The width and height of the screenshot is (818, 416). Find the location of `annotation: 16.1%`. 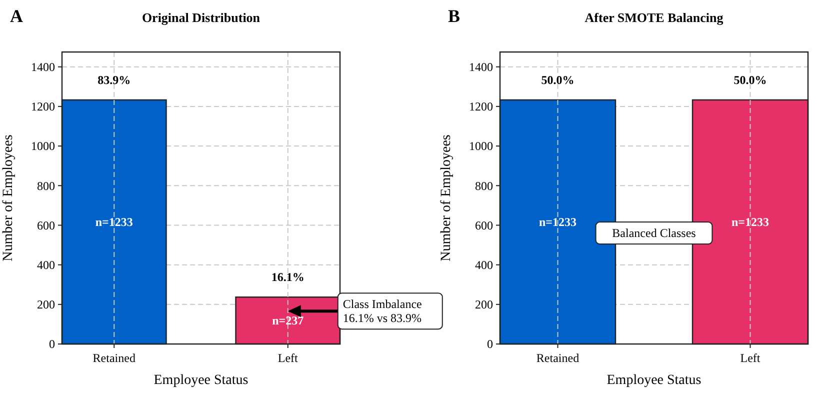

annotation: 16.1% is located at coordinates (287, 277).